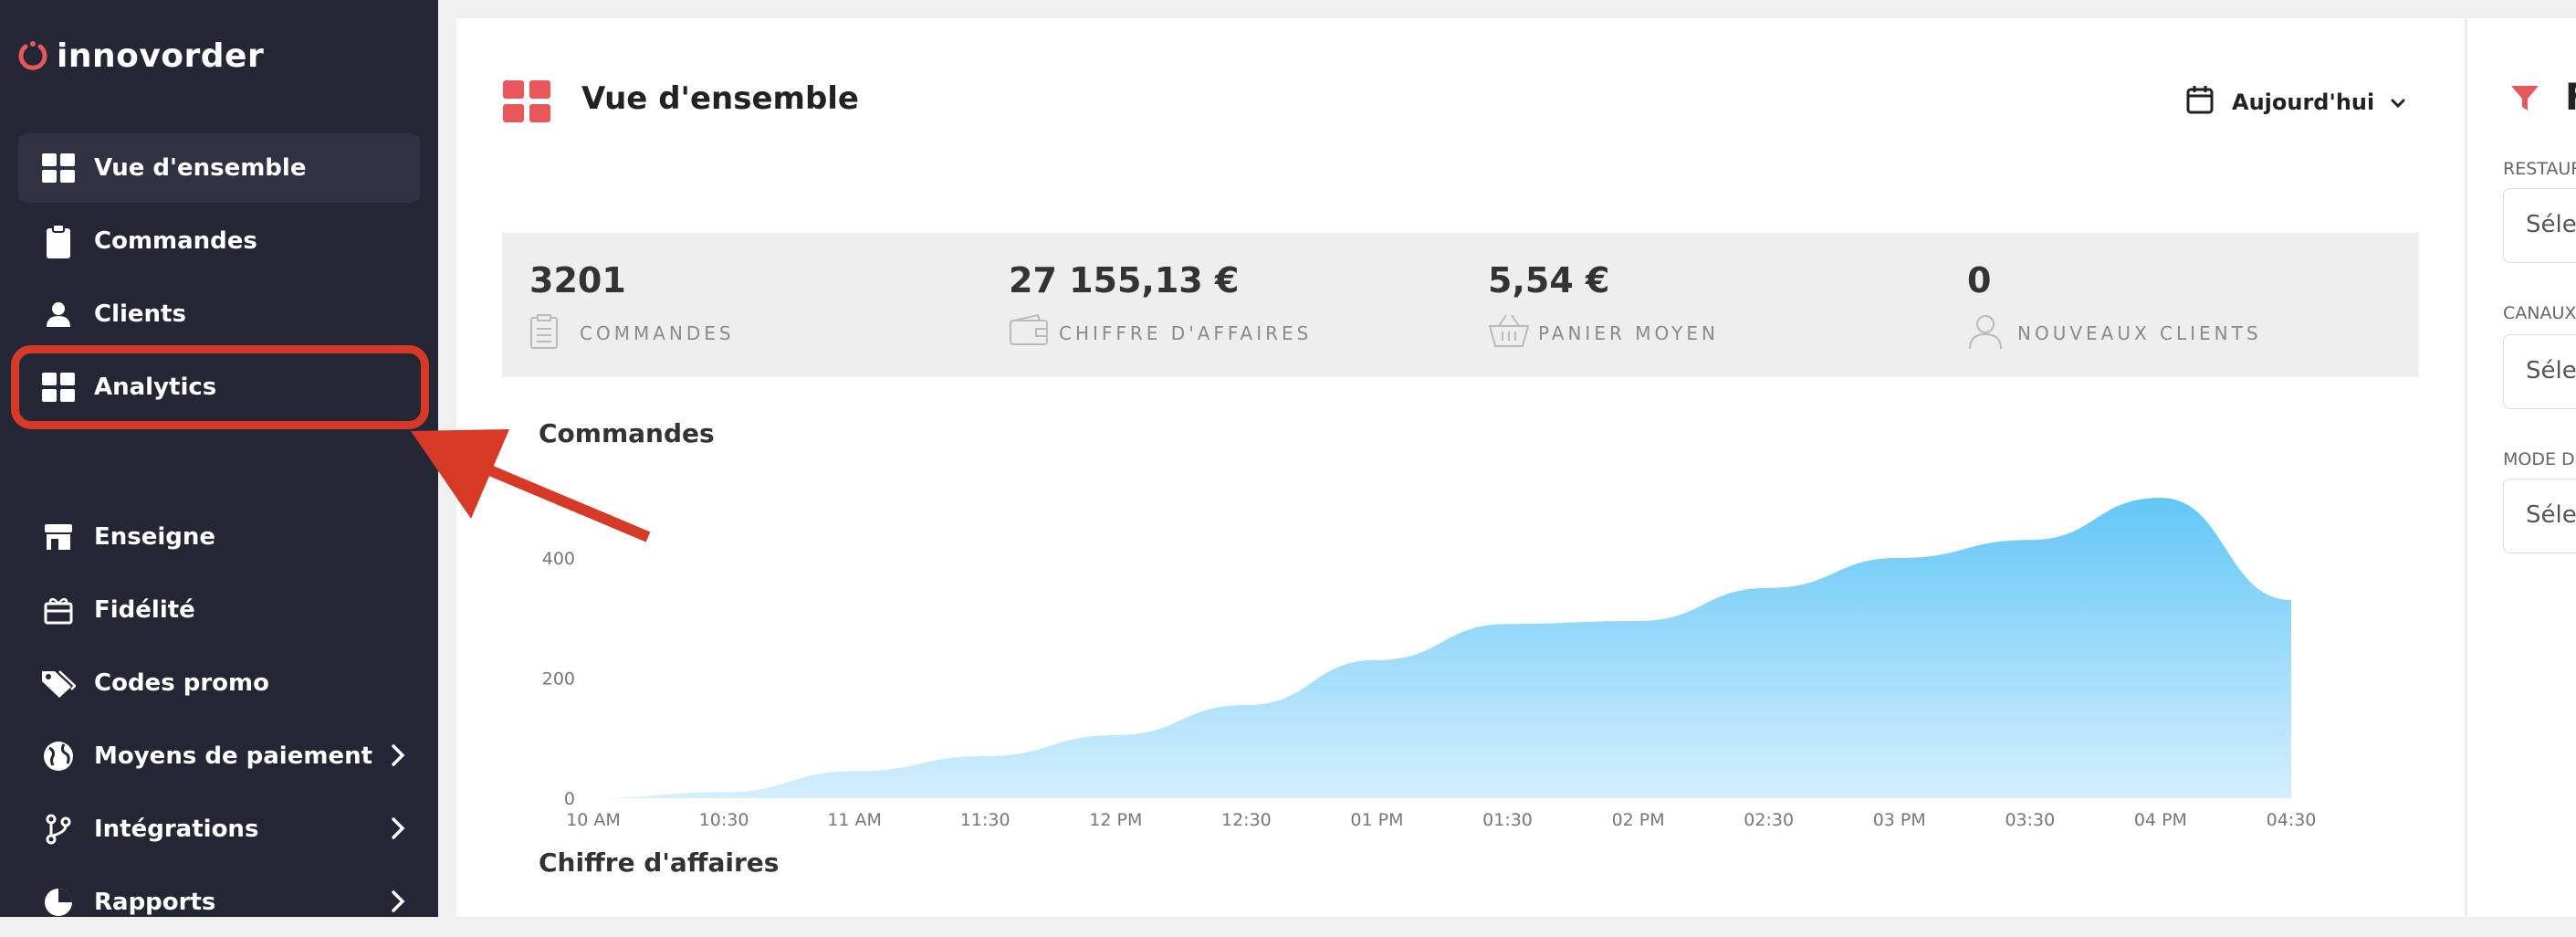 The image size is (2576, 937). I want to click on innovorder-logo-icon, so click(32, 55).